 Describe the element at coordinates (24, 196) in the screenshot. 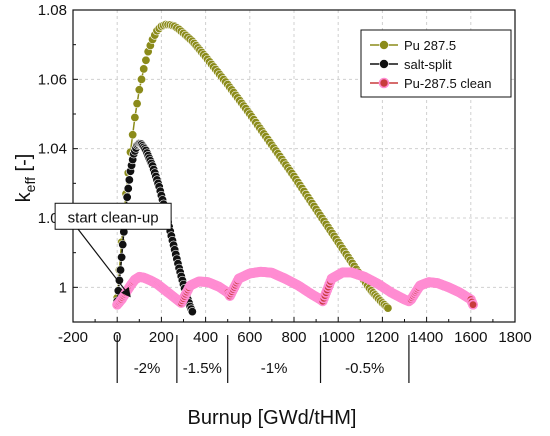

I see `y-axis-label-main: k` at that location.